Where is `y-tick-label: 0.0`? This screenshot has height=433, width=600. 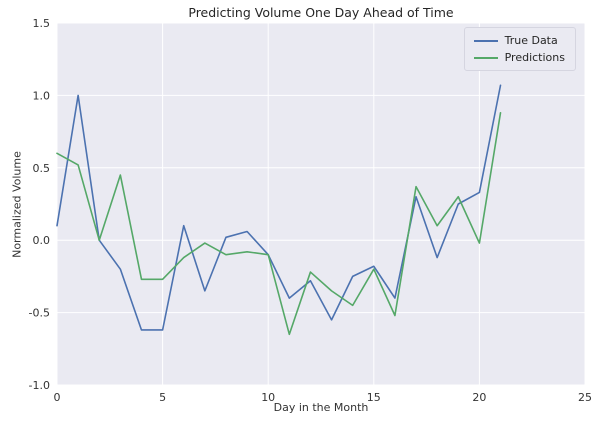
y-tick-label: 0.0 is located at coordinates (42, 240).